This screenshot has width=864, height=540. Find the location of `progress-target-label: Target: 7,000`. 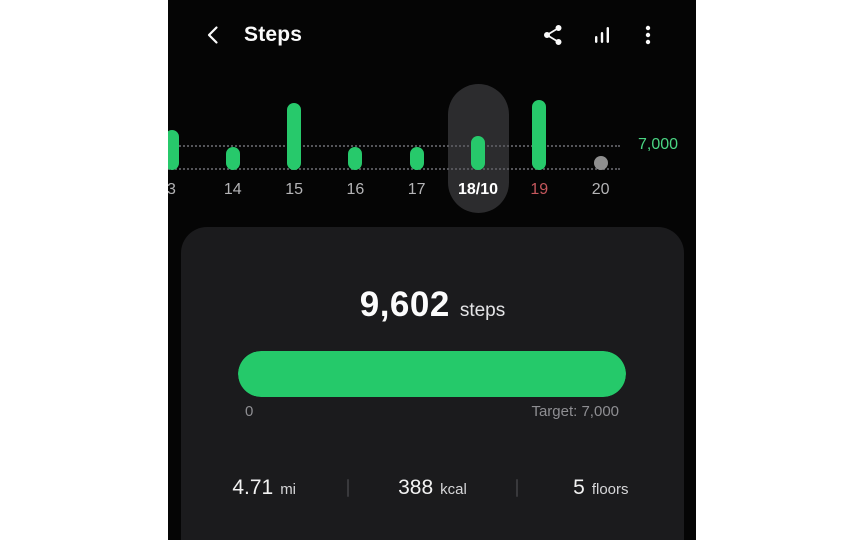

progress-target-label: Target: 7,000 is located at coordinates (575, 411).